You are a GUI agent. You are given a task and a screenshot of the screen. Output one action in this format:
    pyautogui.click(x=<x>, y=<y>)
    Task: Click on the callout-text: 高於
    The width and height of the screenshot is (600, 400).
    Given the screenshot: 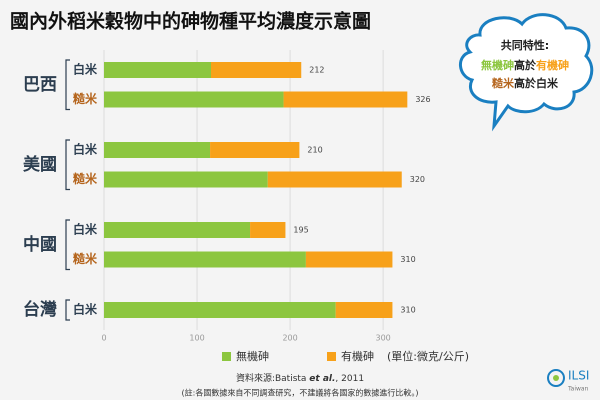 What is the action you would take?
    pyautogui.click(x=525, y=65)
    